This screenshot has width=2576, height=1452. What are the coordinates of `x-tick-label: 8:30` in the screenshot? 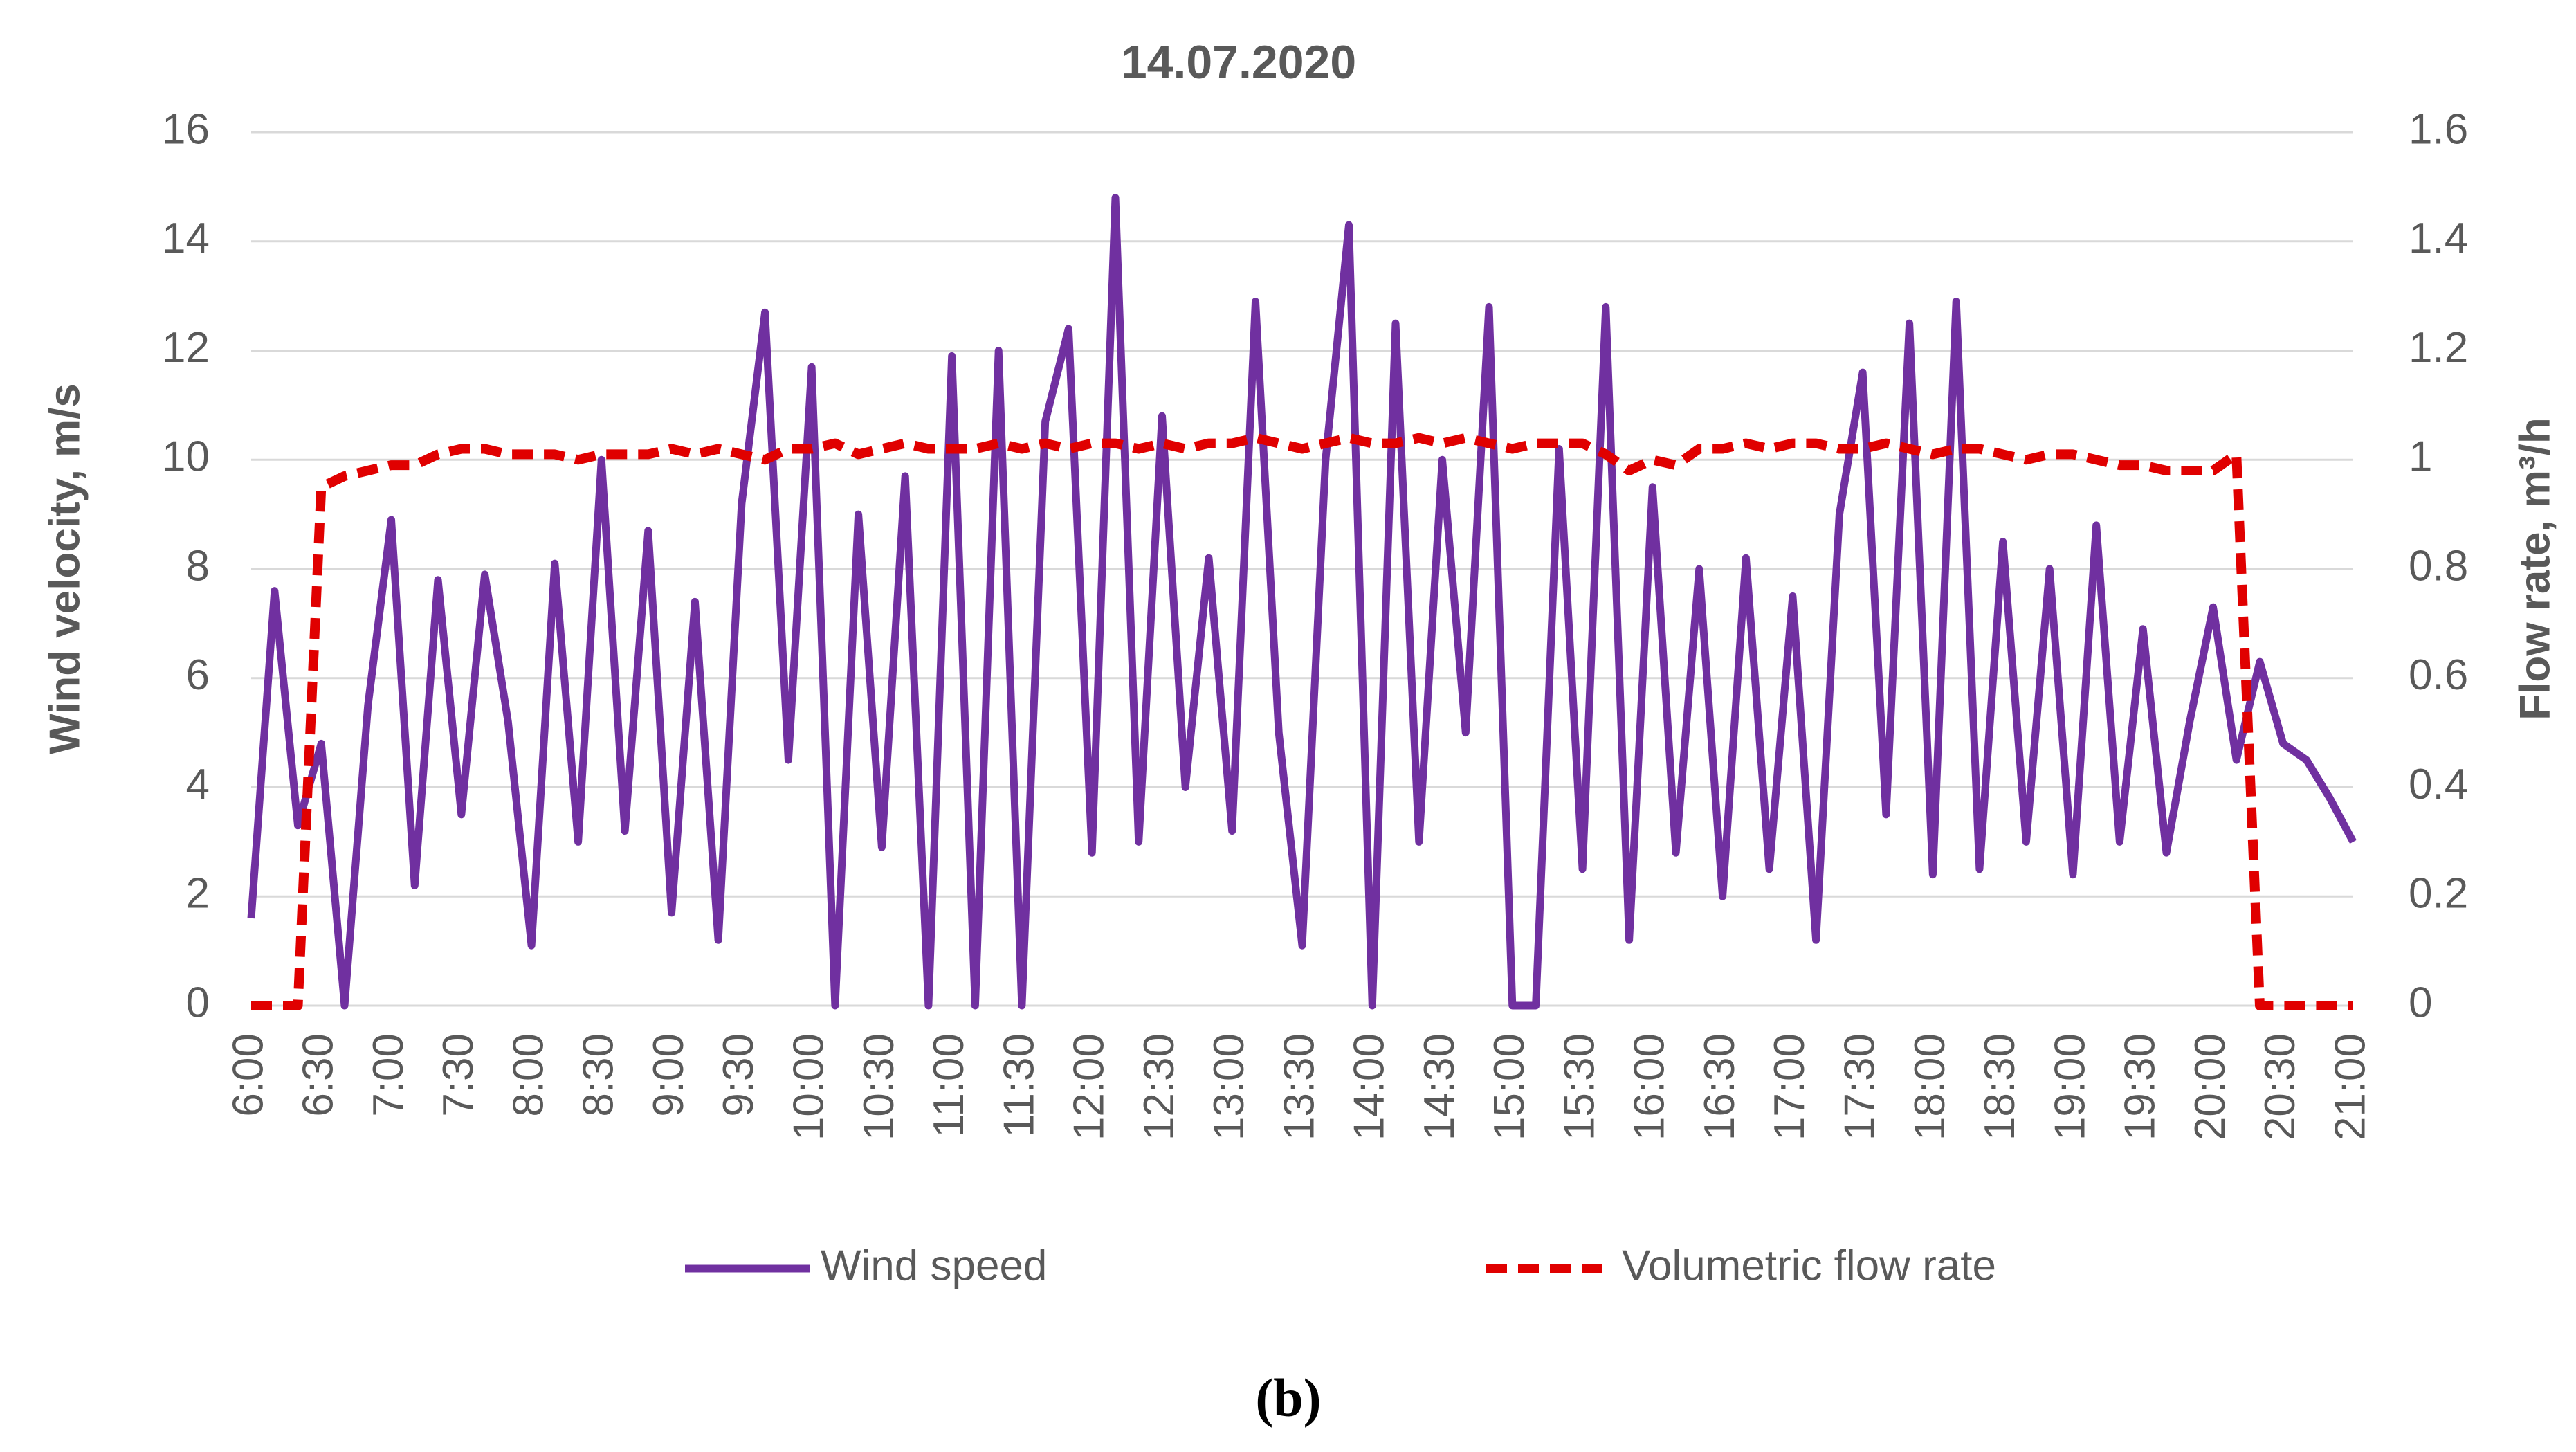 It's located at (599, 1075).